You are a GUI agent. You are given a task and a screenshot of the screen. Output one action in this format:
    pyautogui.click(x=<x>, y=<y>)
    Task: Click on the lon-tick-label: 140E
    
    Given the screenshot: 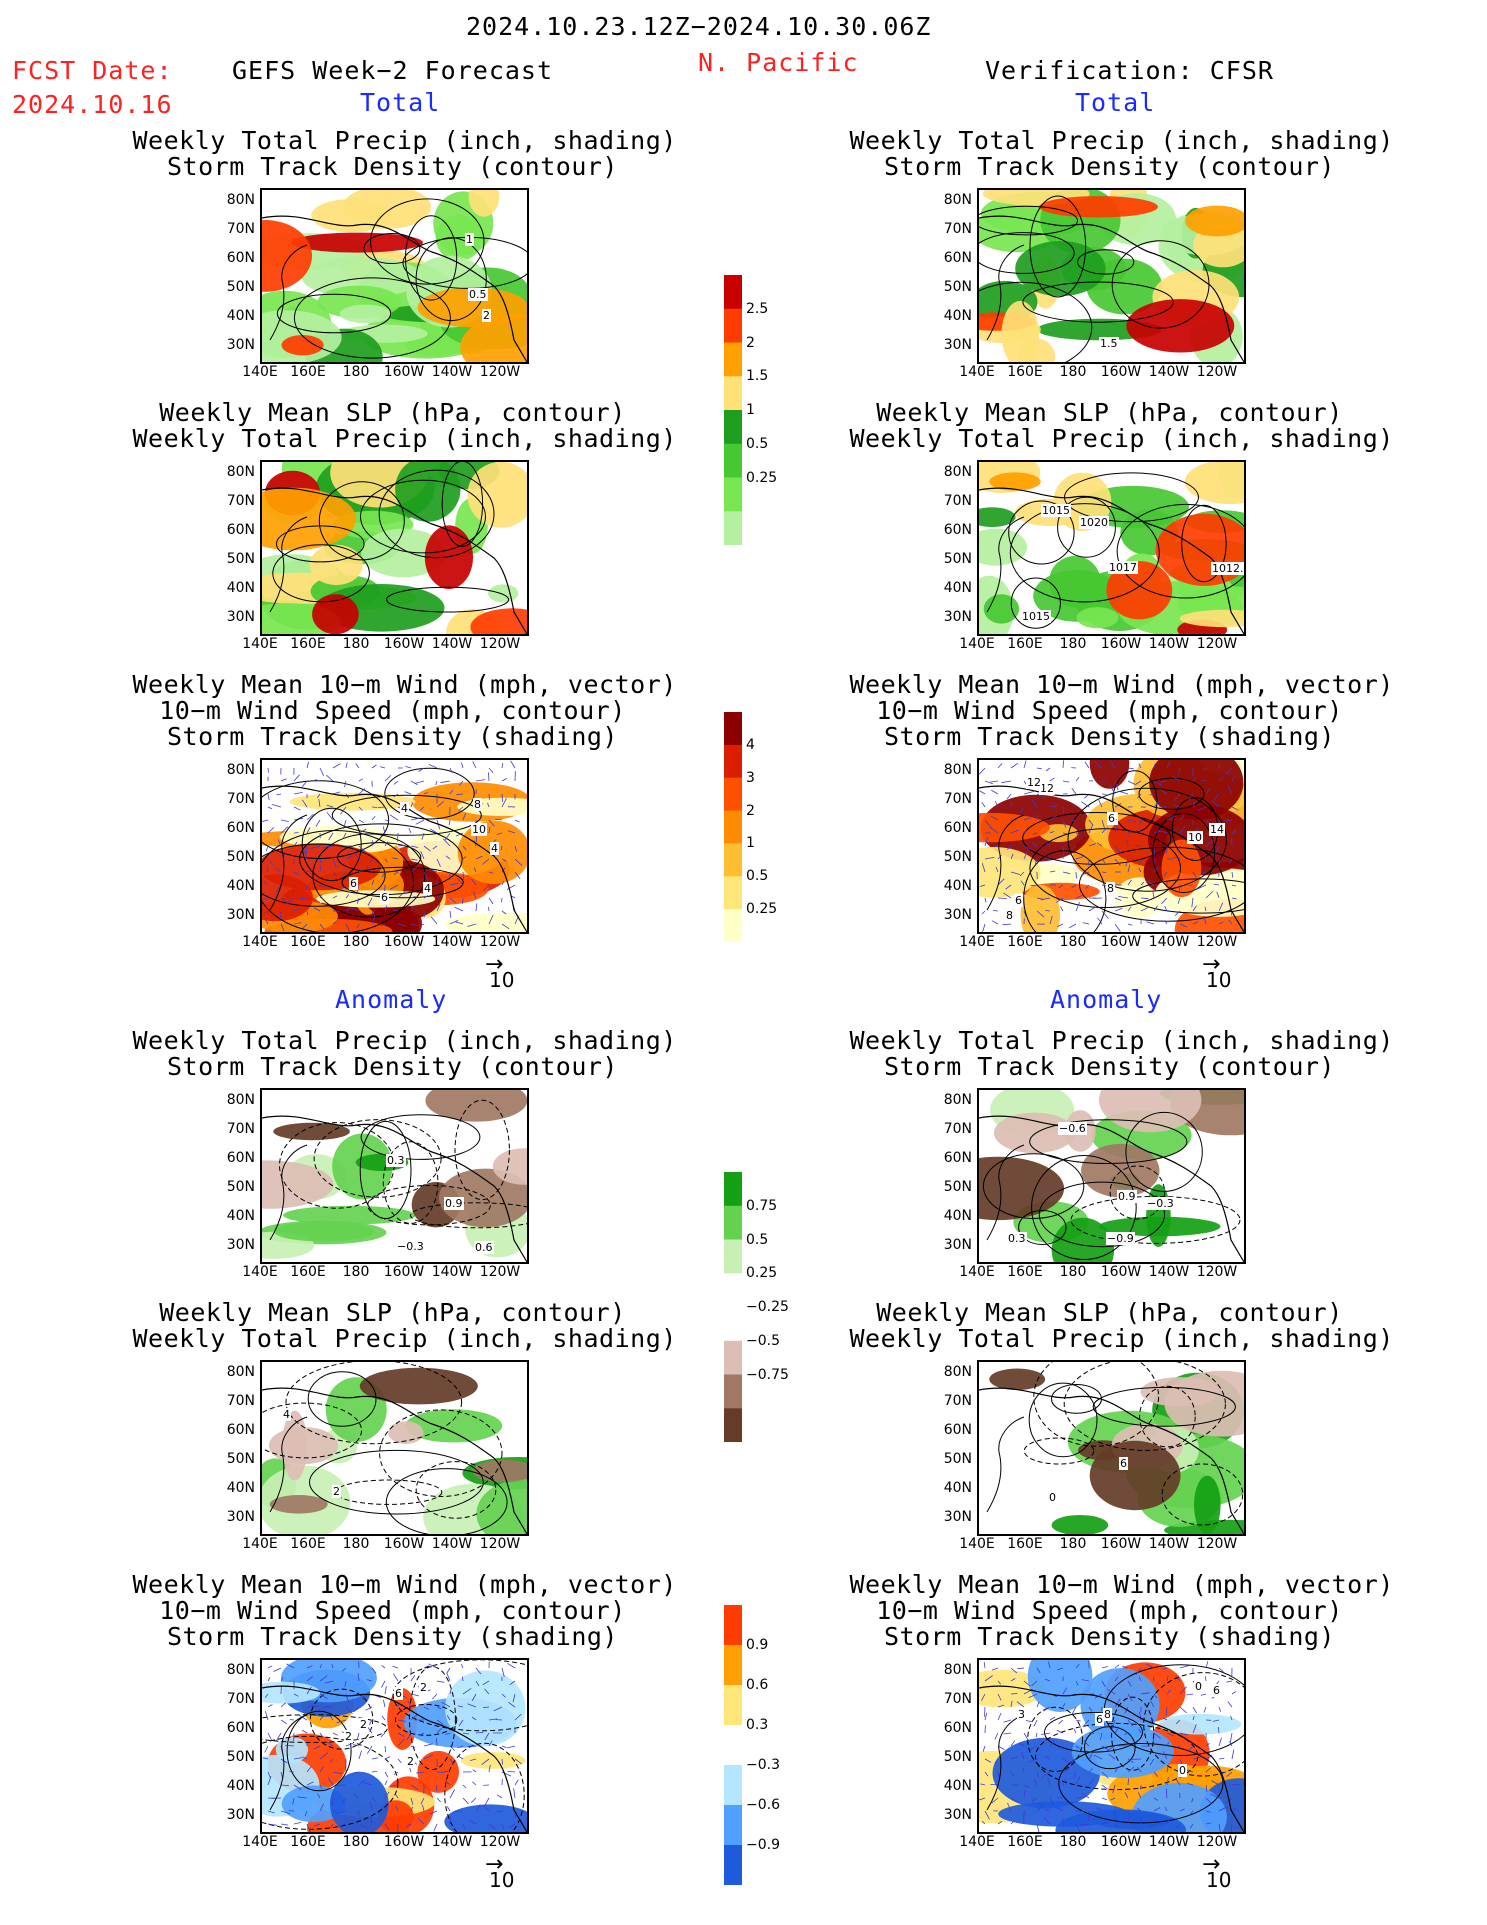 What is the action you would take?
    pyautogui.click(x=260, y=372)
    